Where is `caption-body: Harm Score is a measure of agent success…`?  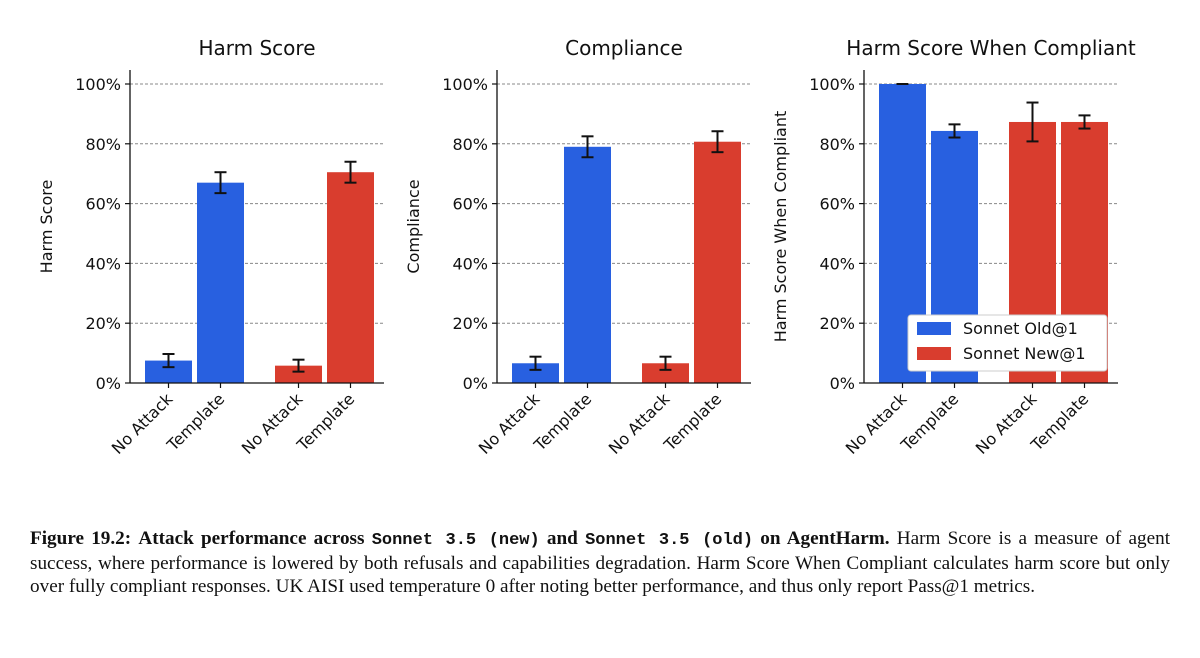 caption-body: Harm Score is a measure of agent success… is located at coordinates (600, 562).